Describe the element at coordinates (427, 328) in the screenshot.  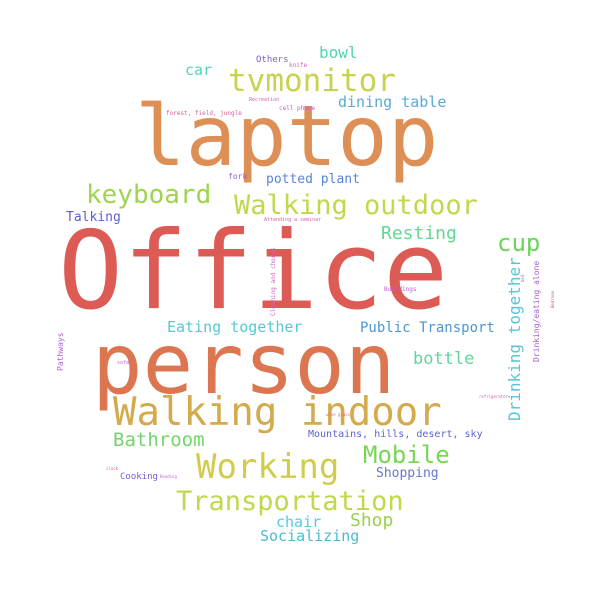
I see `word-public-transport: Public Transport` at that location.